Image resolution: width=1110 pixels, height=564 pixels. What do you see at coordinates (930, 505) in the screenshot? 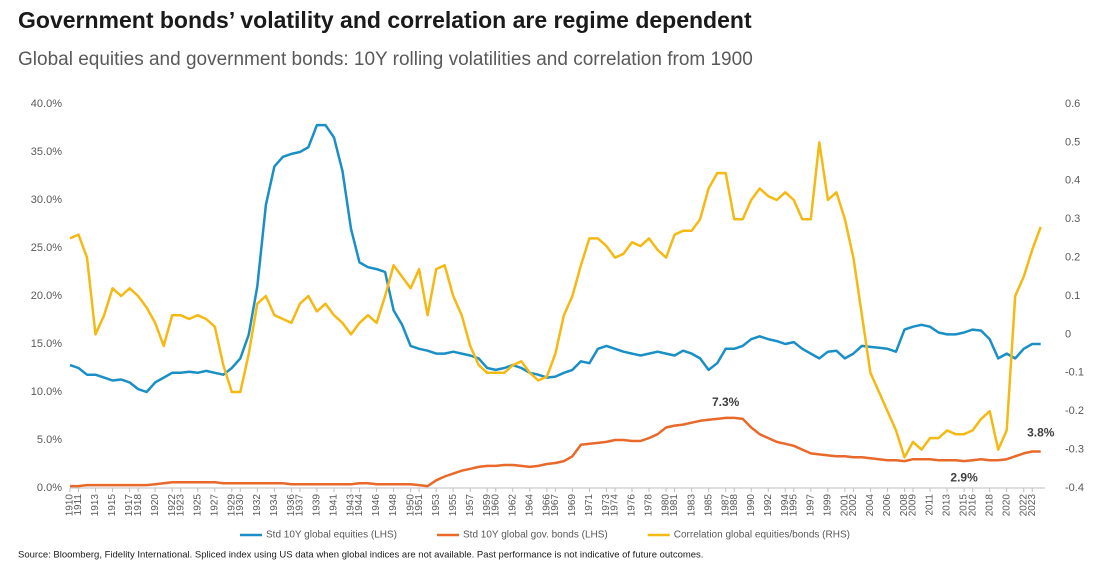
I see `x-tick-label: 2011` at bounding box center [930, 505].